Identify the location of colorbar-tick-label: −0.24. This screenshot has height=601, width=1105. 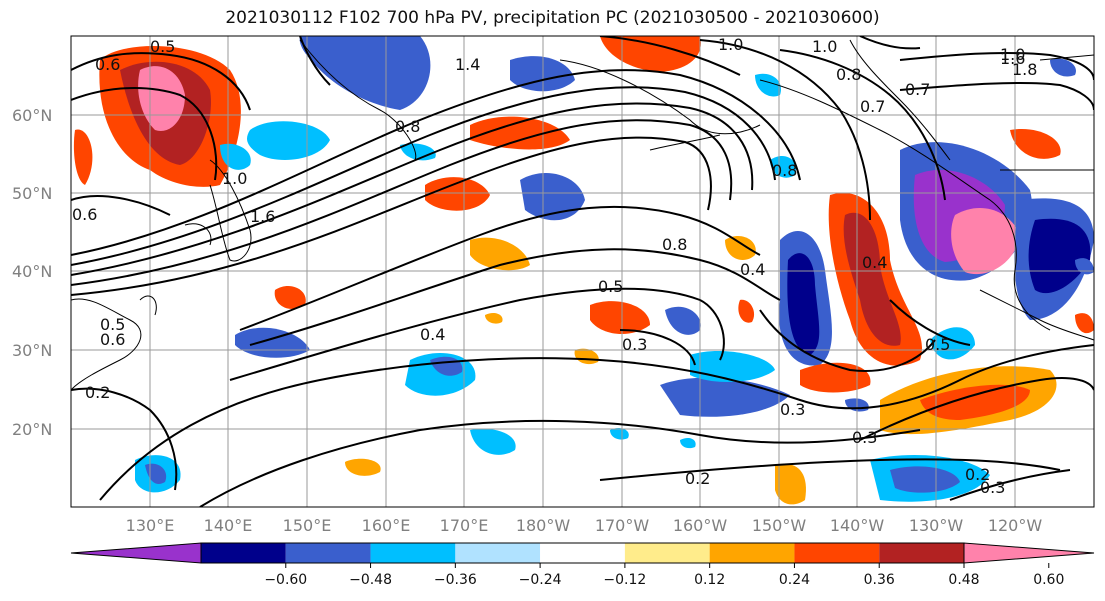
(540, 580).